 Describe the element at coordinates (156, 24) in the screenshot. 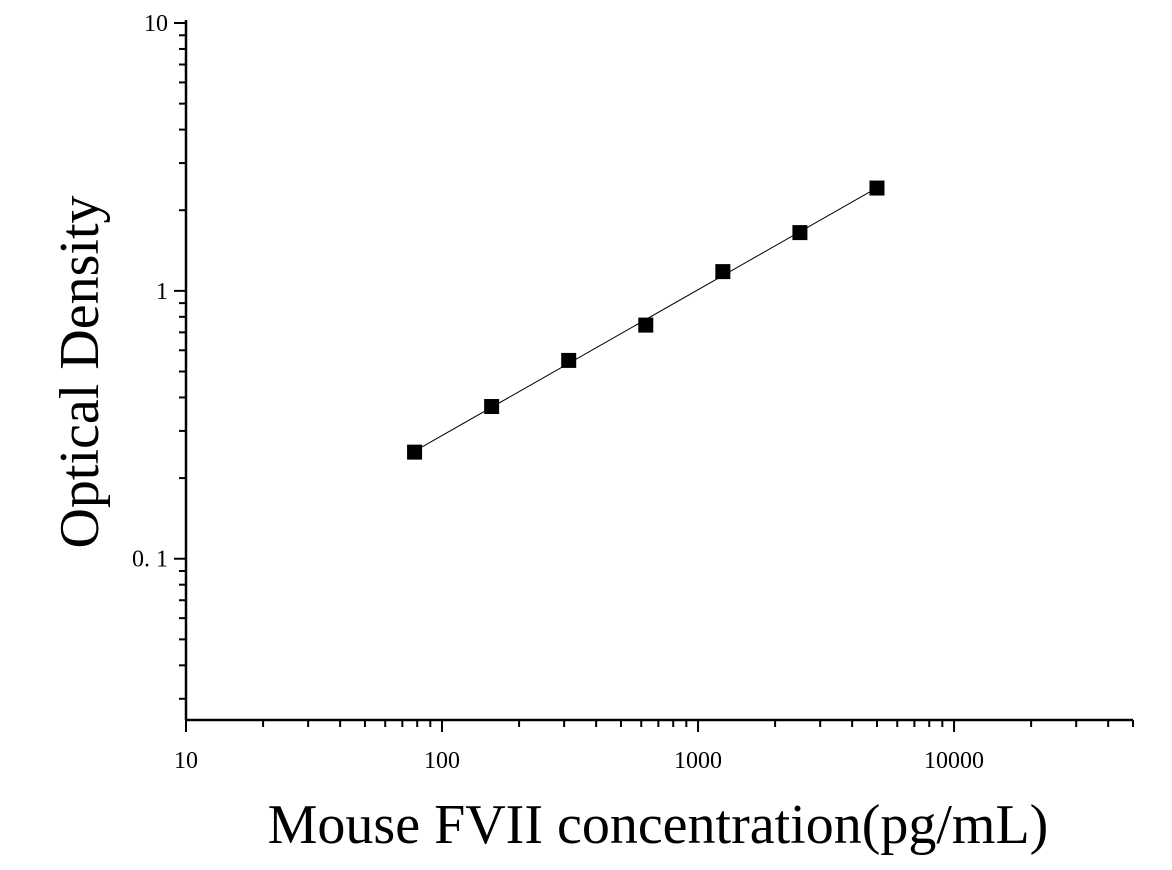

I see `y-tick-label: 10` at that location.